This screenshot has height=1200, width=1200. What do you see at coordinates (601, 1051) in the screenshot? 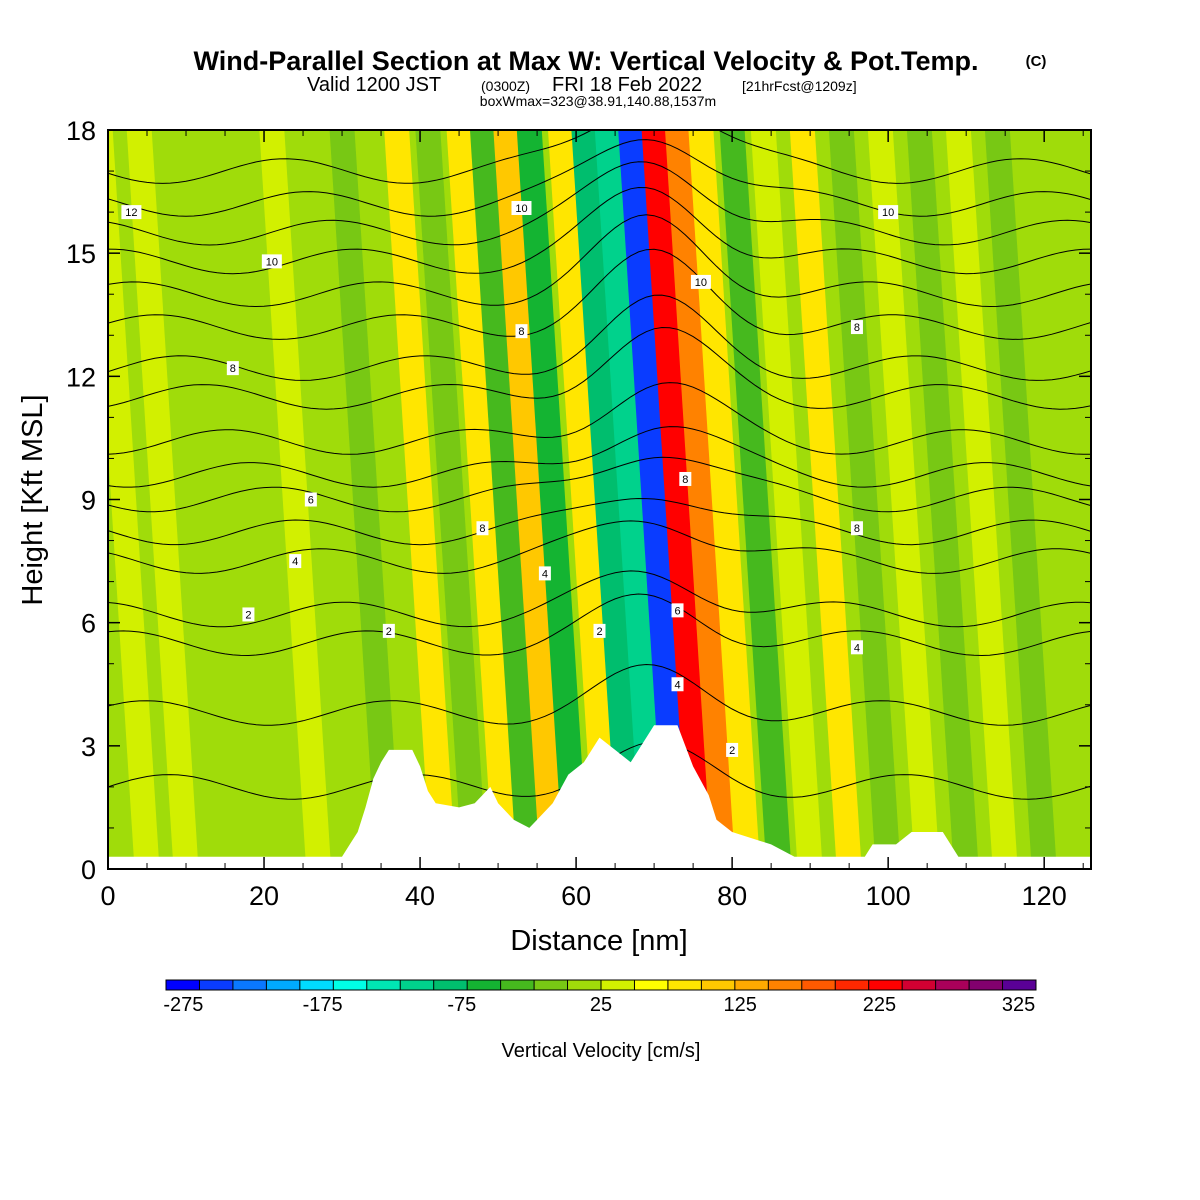
I see `colorbar-label: Vertical Velocity [cm/s]` at bounding box center [601, 1051].